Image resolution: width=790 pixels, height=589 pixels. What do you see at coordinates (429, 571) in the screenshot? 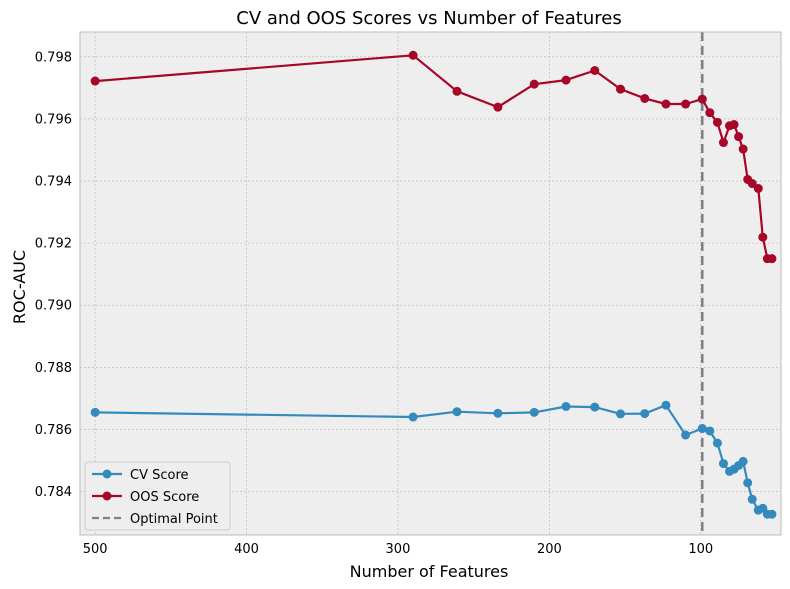
I see `x-axis-label: Number of Features` at bounding box center [429, 571].